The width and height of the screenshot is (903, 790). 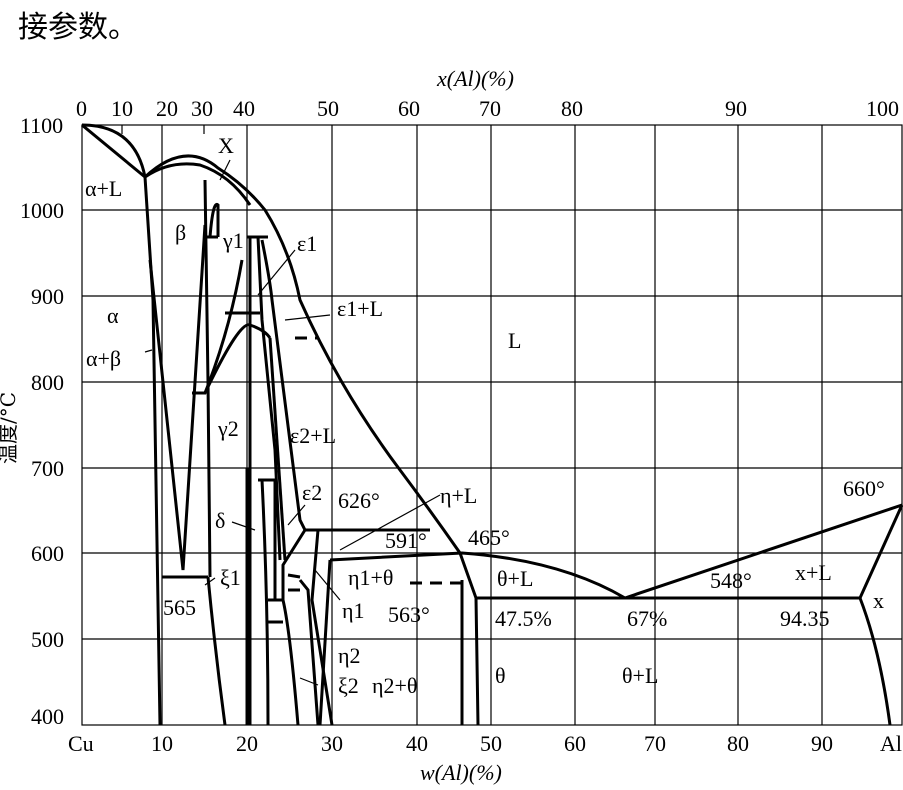 What do you see at coordinates (655, 743) in the screenshot?
I see `bottom-tick: 70` at bounding box center [655, 743].